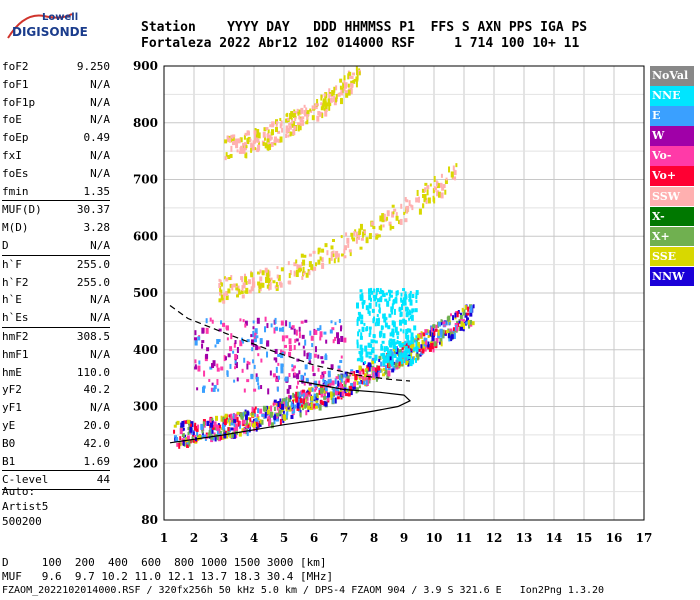 This screenshot has width=700, height=600. What do you see at coordinates (22, 210) in the screenshot?
I see `param-label: MUF(D)` at bounding box center [22, 210].